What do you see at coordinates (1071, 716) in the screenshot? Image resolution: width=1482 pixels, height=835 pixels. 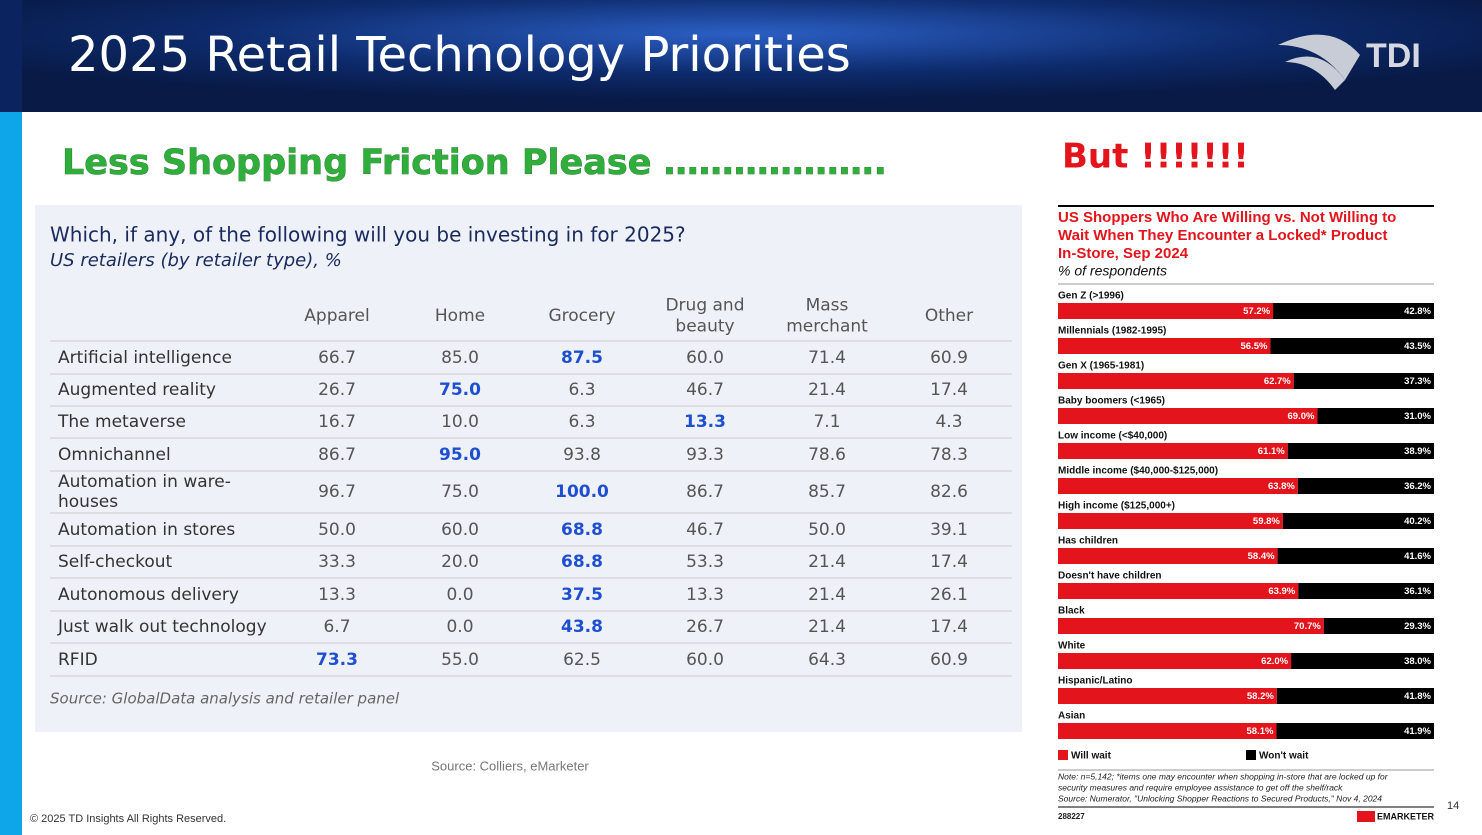 I see `category-label: Asian` at bounding box center [1071, 716].